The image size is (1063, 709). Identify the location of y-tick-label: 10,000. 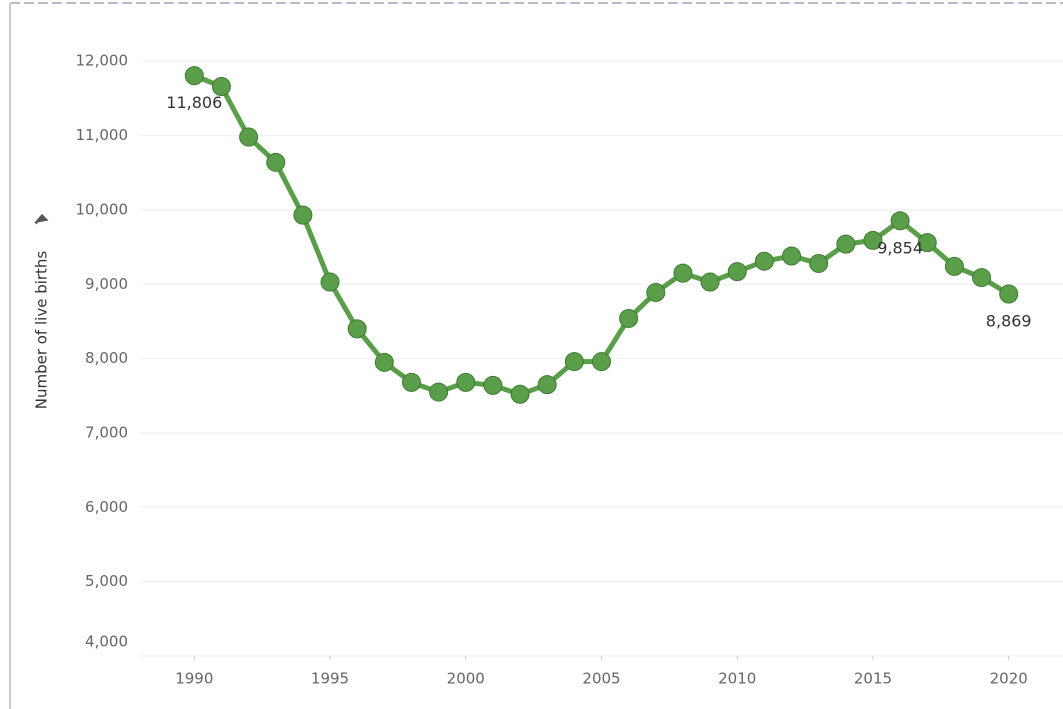
(102, 209).